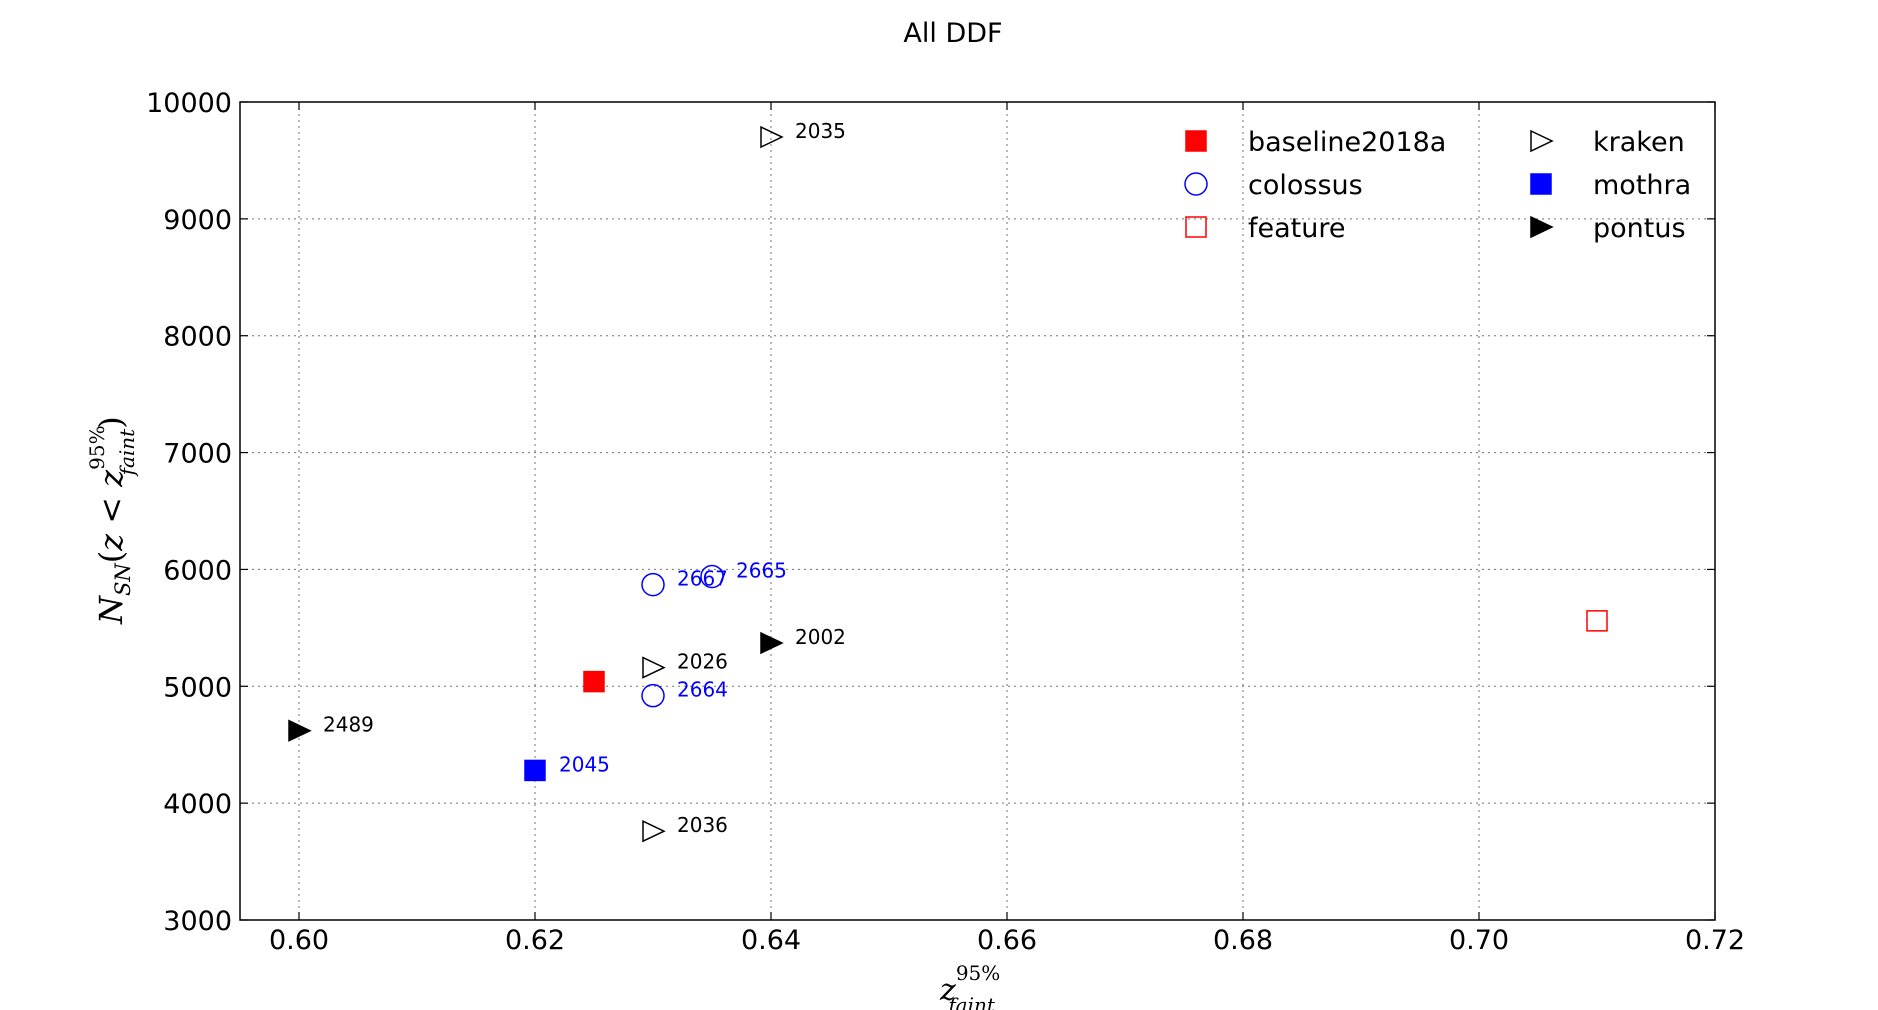 This screenshot has width=1878, height=1010. What do you see at coordinates (584, 764) in the screenshot?
I see `point-label: 2045` at bounding box center [584, 764].